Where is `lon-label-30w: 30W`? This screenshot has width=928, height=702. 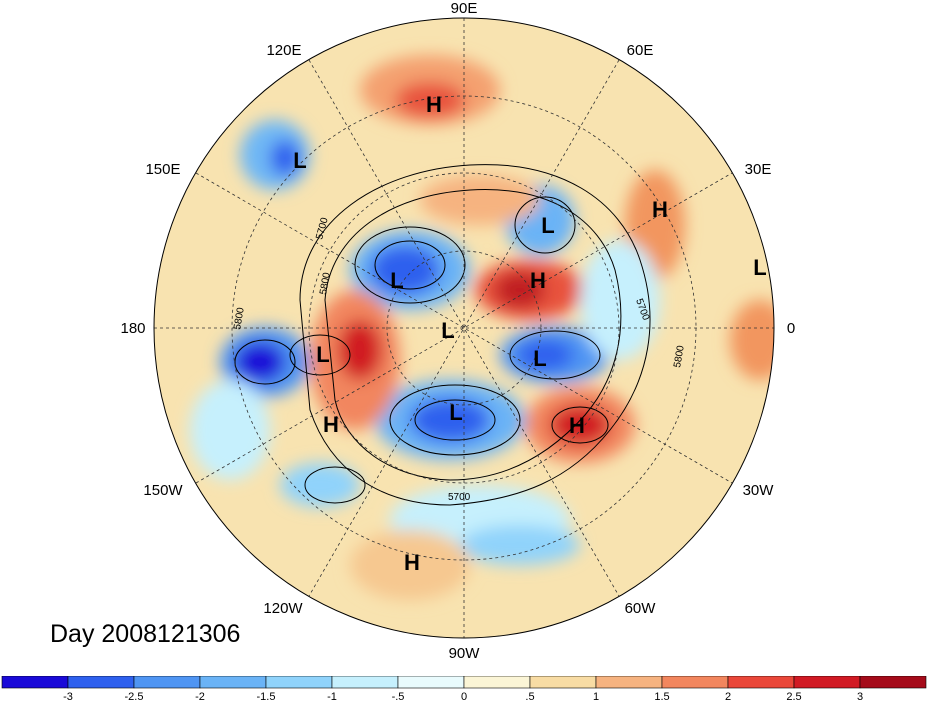 lon-label-30w: 30W is located at coordinates (759, 490).